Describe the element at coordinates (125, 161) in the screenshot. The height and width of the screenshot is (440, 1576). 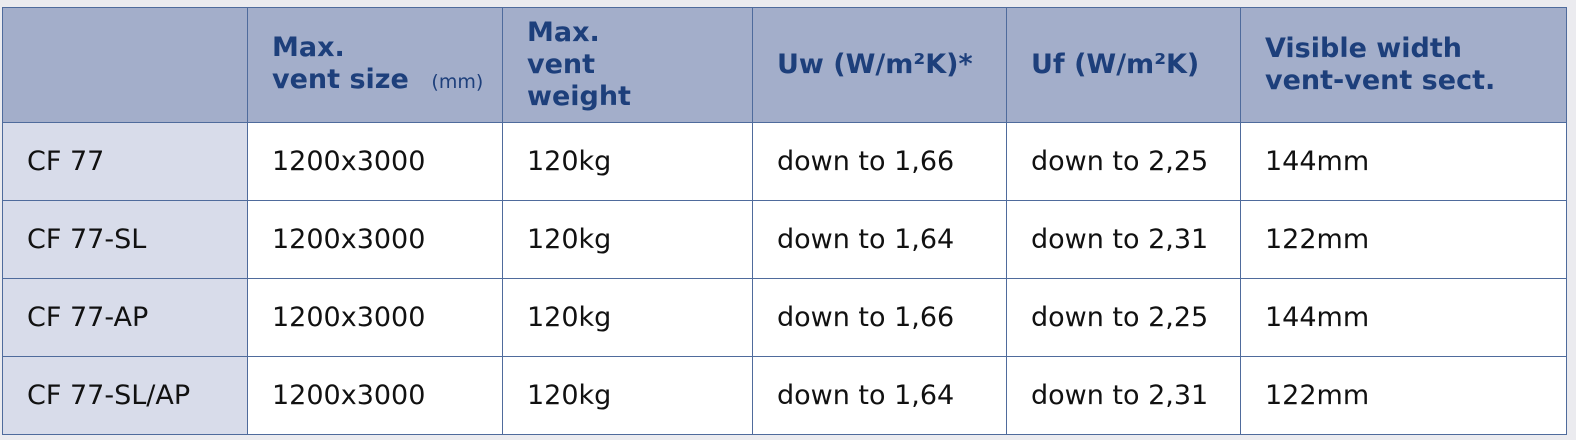
I see `row-label: CF 77` at that location.